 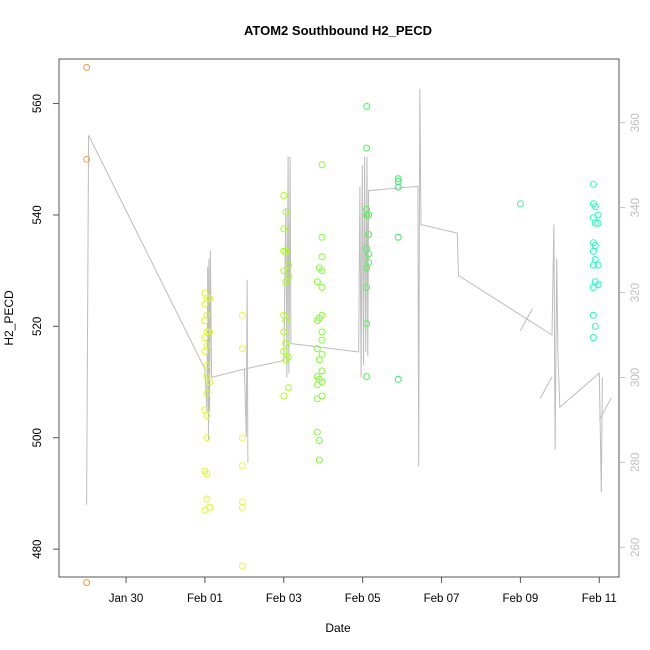 I want to click on x-tick-label: Feb 09, so click(x=521, y=599).